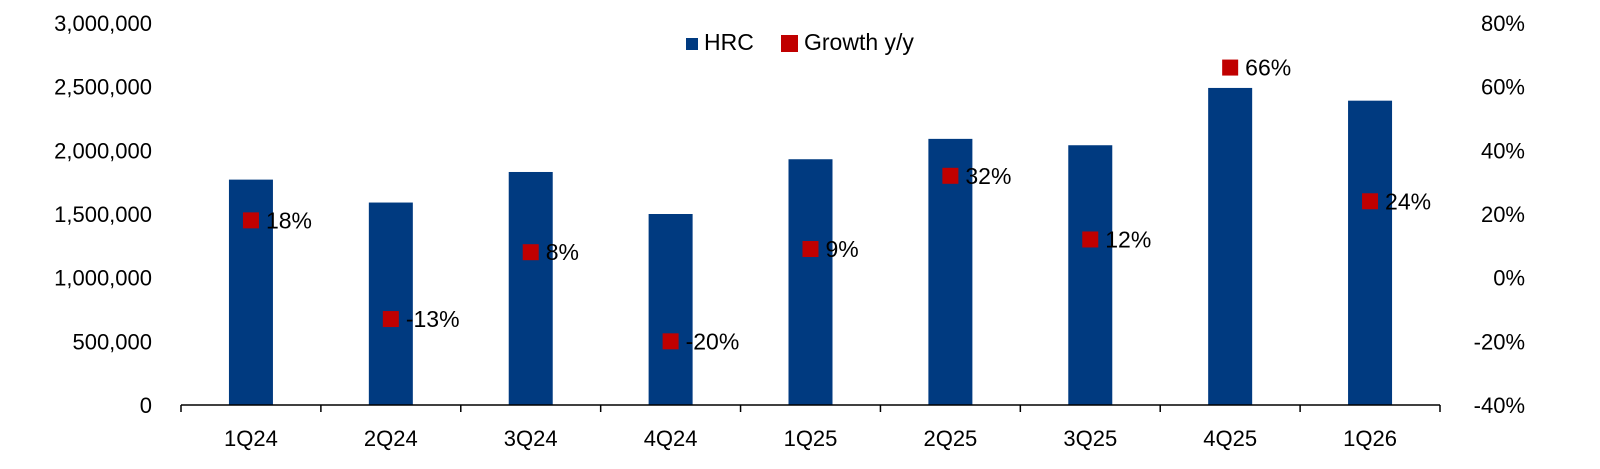 The width and height of the screenshot is (1600, 469). What do you see at coordinates (531, 438) in the screenshot?
I see `x-tick-label: 3Q24` at bounding box center [531, 438].